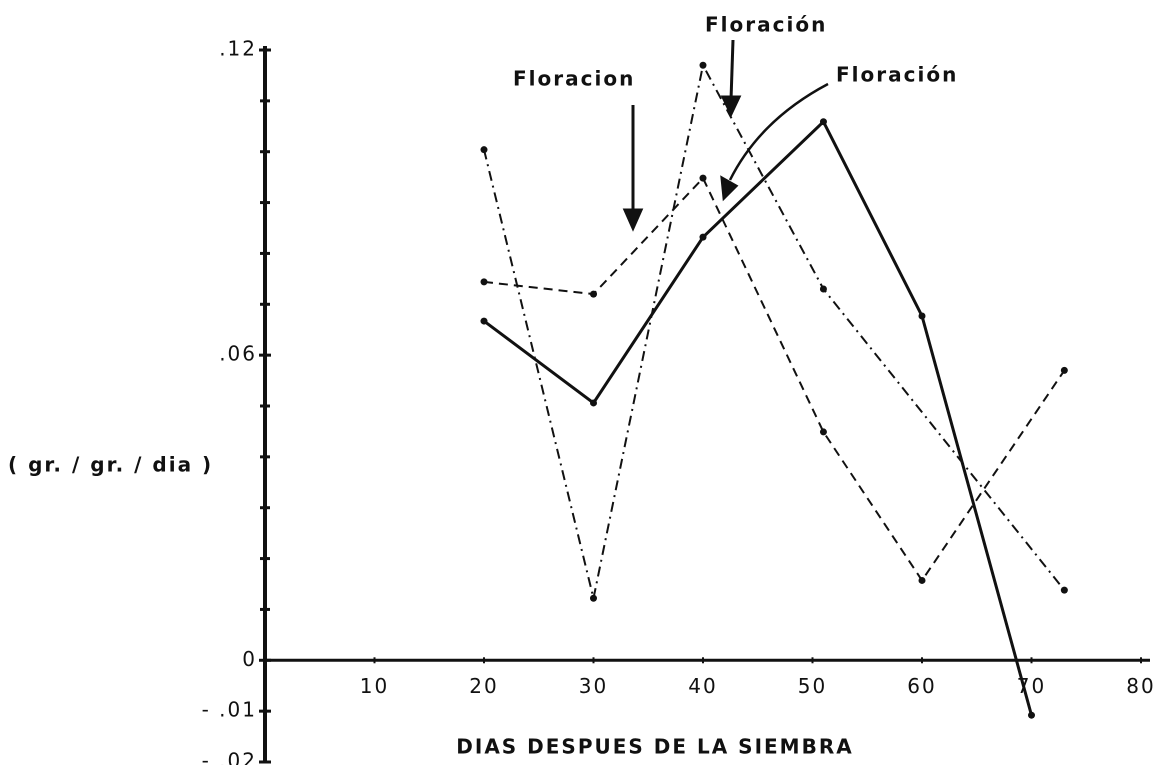 The width and height of the screenshot is (1158, 769). What do you see at coordinates (229, 757) in the screenshot?
I see `y-tick-label: - .02` at bounding box center [229, 757].